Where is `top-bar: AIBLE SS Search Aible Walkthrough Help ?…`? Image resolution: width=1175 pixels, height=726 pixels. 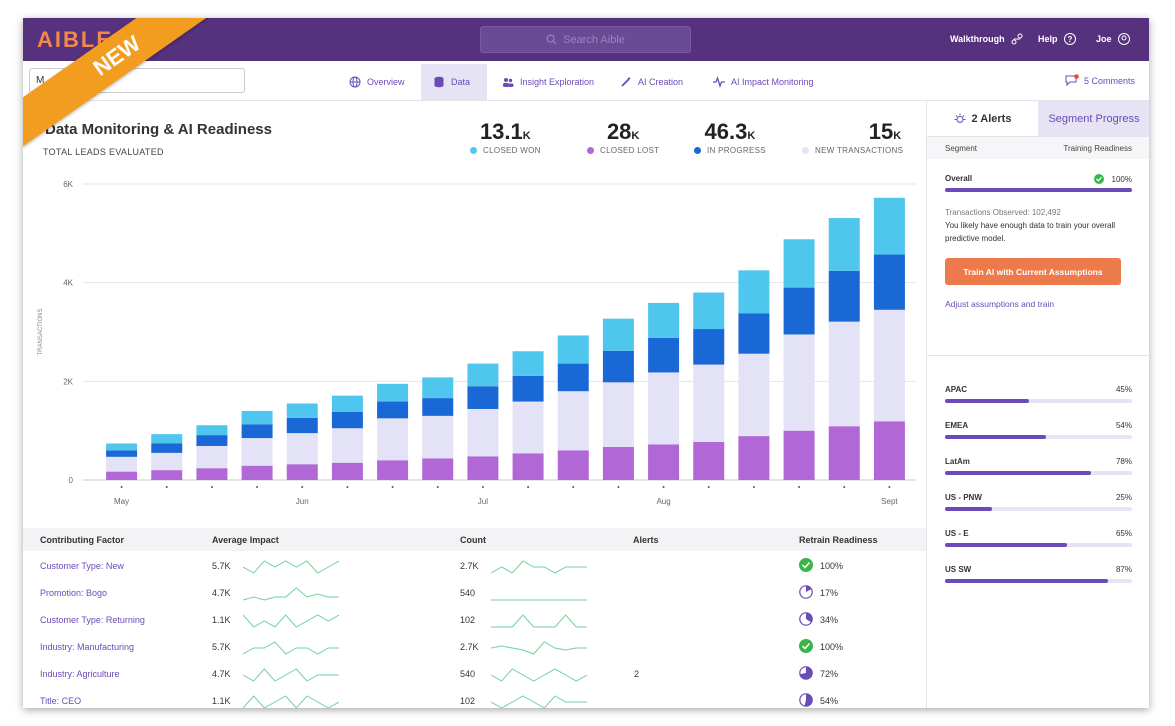
top-bar: AIBLE SS Search Aible Walkthrough Help ?… is located at coordinates (586, 39).